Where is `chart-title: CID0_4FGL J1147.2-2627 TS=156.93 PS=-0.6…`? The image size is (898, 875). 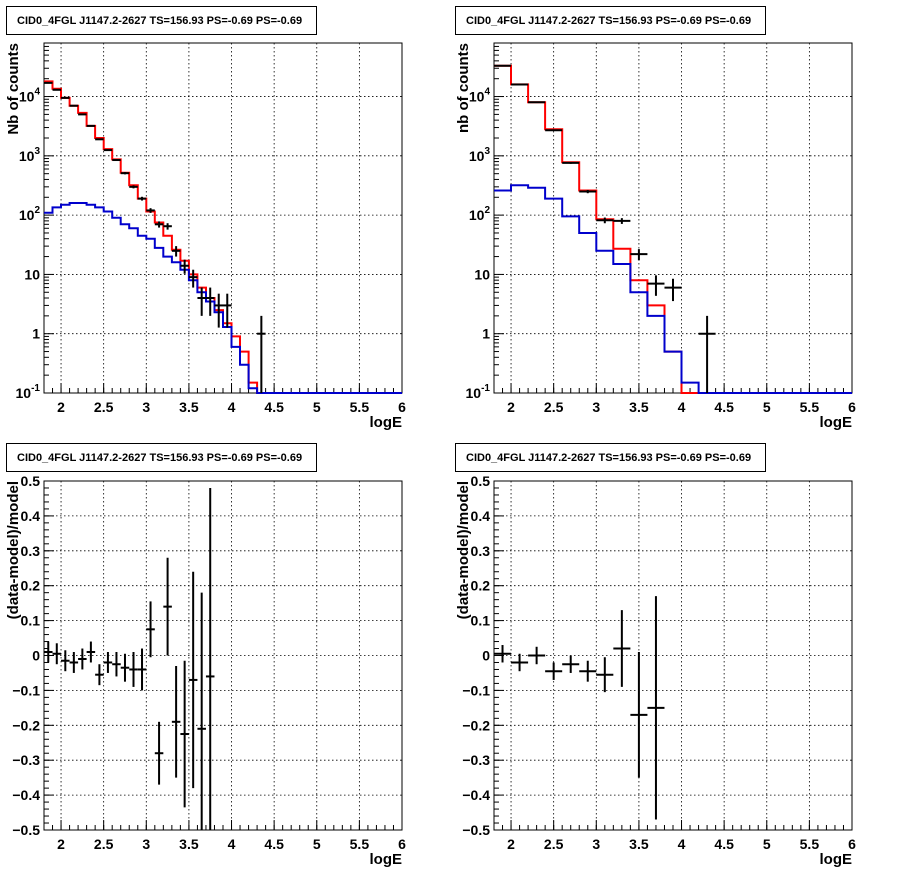
chart-title: CID0_4FGL J1147.2-2627 TS=156.93 PS=-0.6… is located at coordinates (608, 458).